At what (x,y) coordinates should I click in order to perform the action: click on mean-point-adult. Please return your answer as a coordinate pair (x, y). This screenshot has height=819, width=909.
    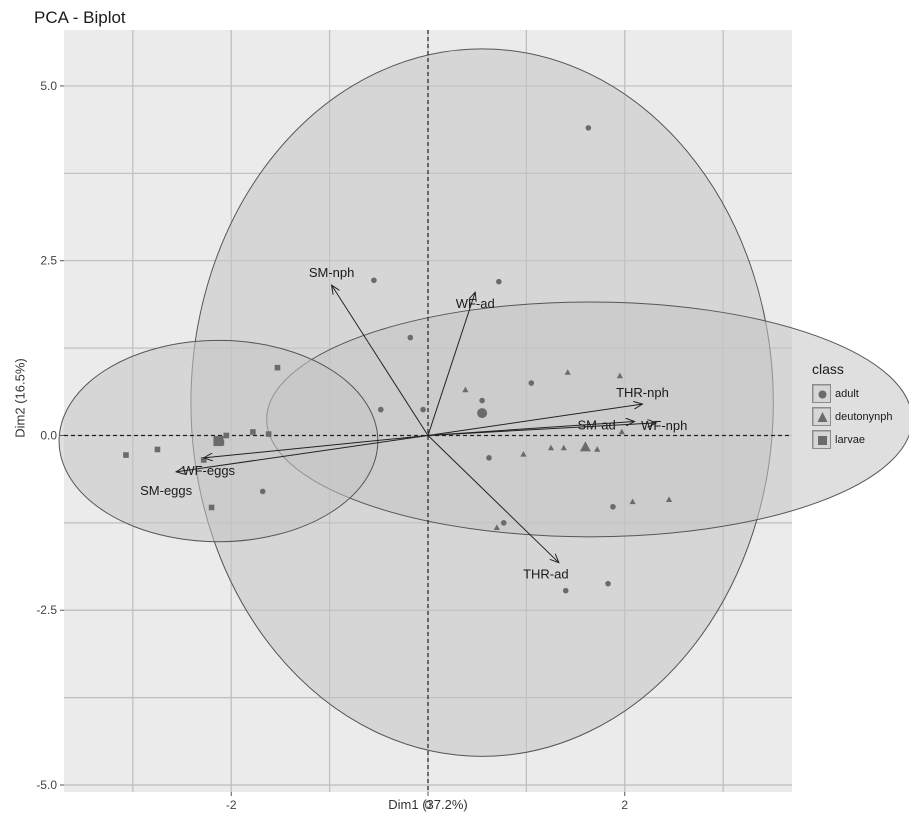
    Looking at the image, I should click on (482, 413).